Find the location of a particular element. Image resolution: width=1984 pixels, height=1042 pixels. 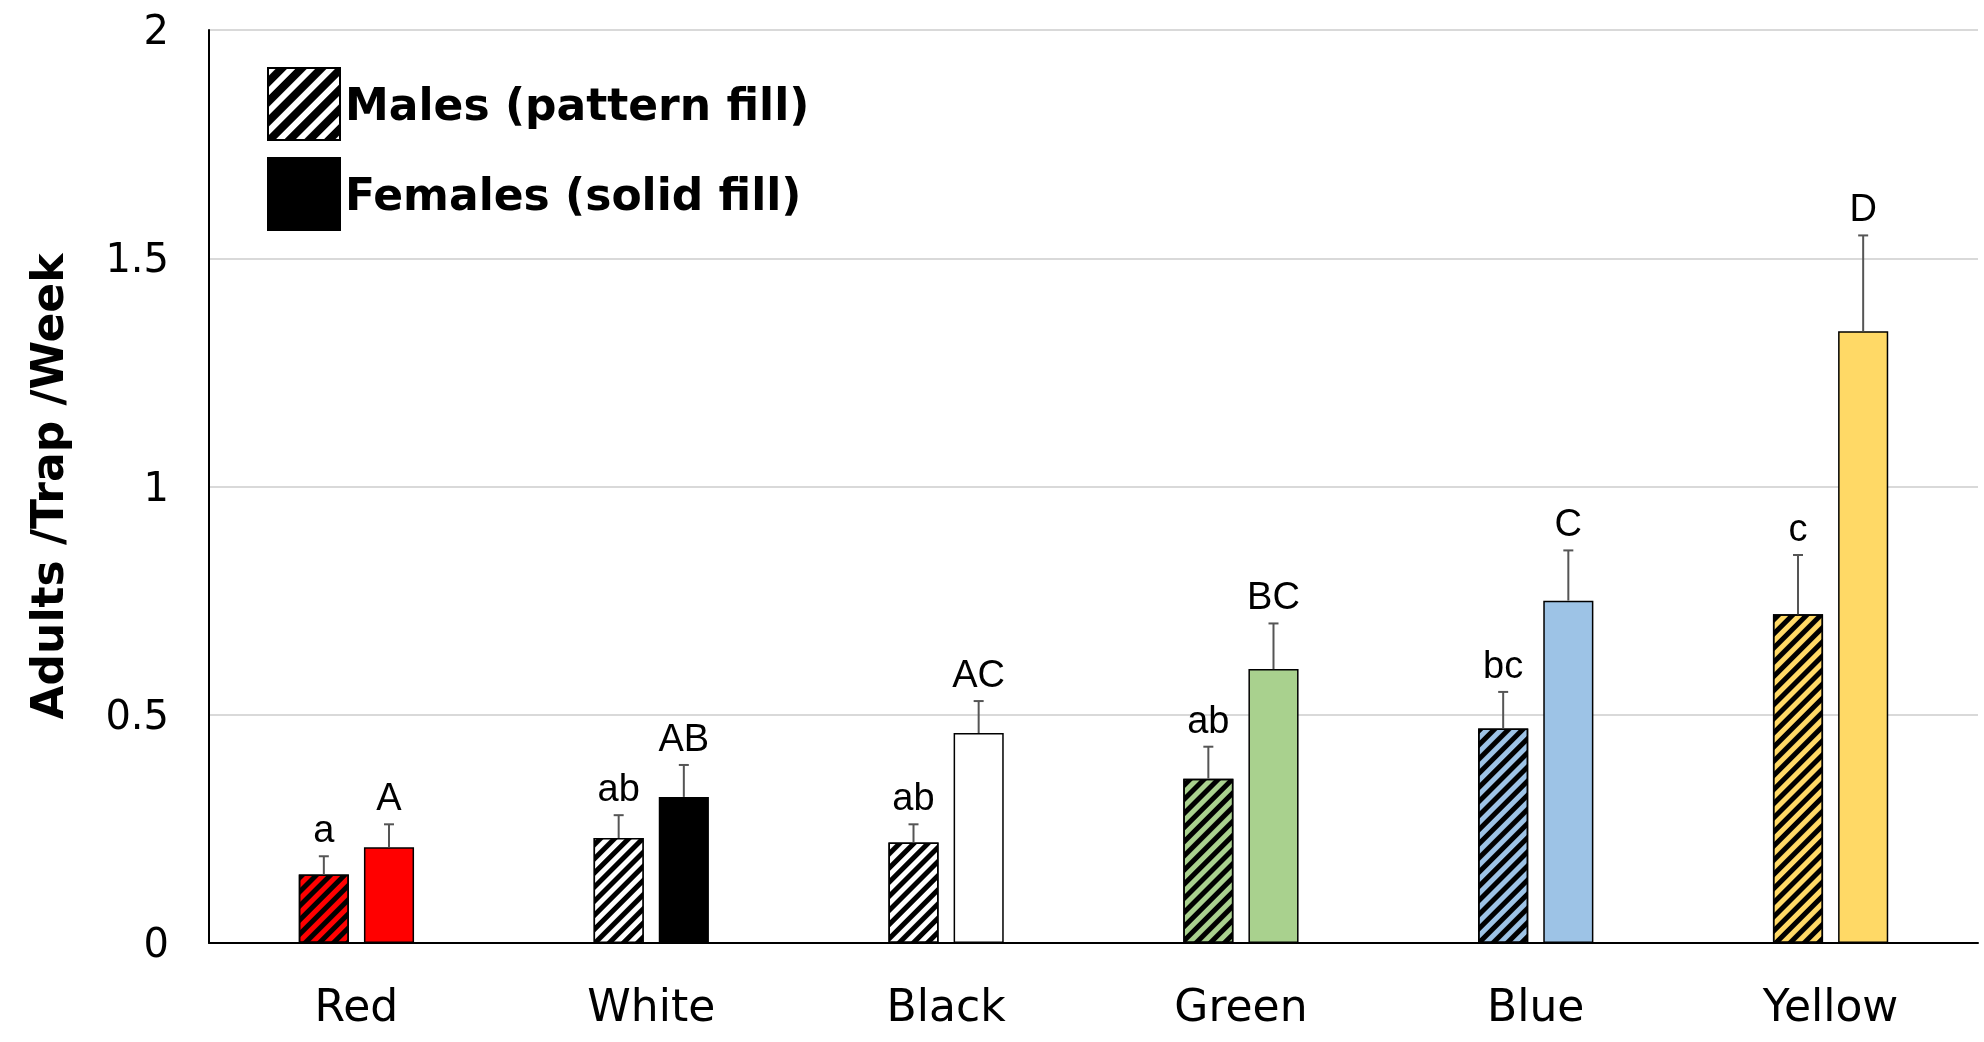

x-tick-label: White is located at coordinates (651, 1005).